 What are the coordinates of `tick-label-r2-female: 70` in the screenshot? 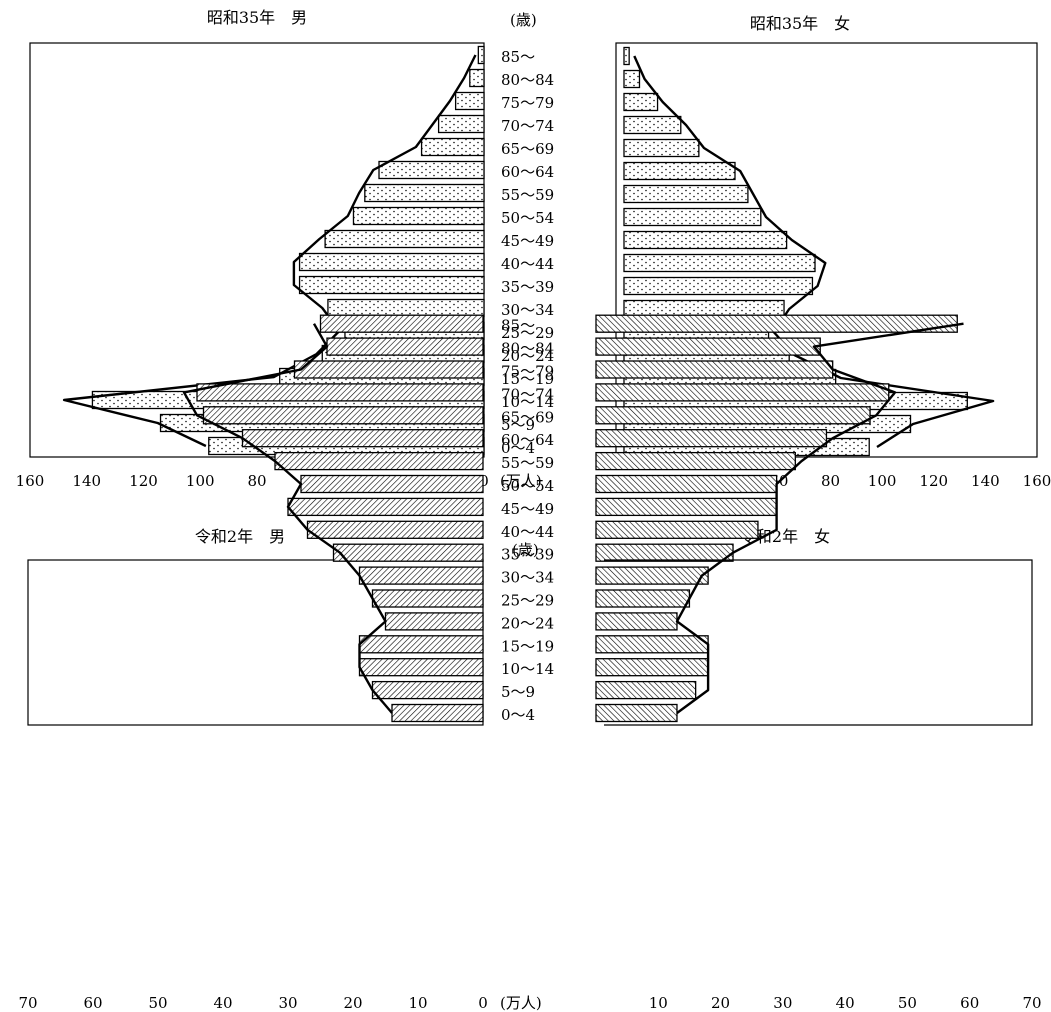 It's located at (1031, 1003).